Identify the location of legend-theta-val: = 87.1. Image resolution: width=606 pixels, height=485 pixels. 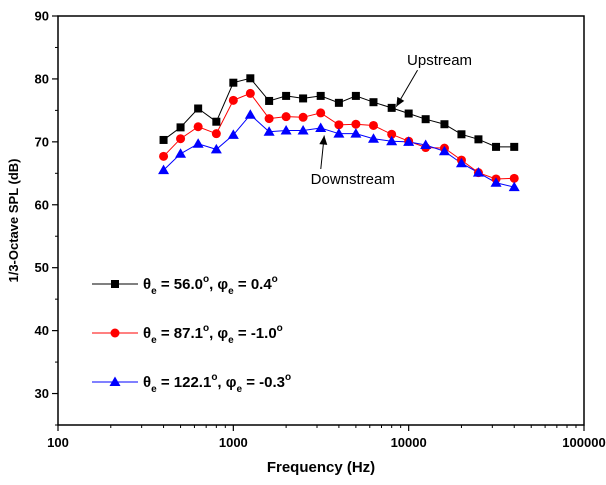
(180, 333).